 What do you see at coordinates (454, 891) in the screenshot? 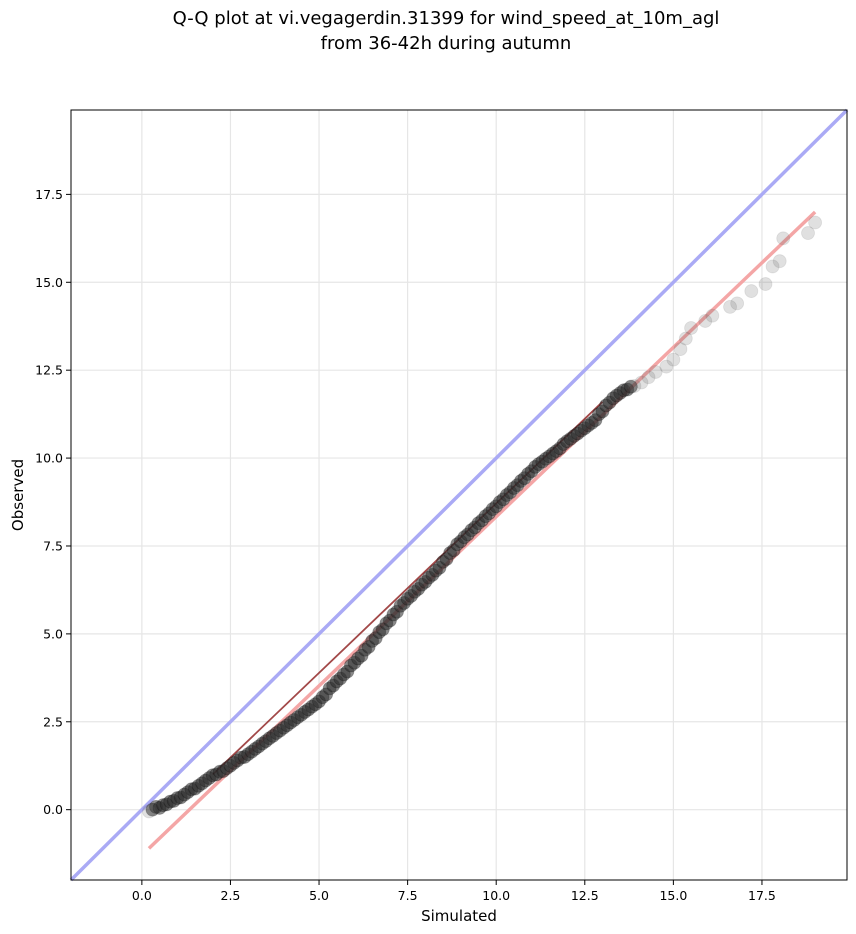
I see `x-axis-ticks: 0.0 2.5 5.0 7.5 10.0 12.5 15.0 17.5` at bounding box center [454, 891].